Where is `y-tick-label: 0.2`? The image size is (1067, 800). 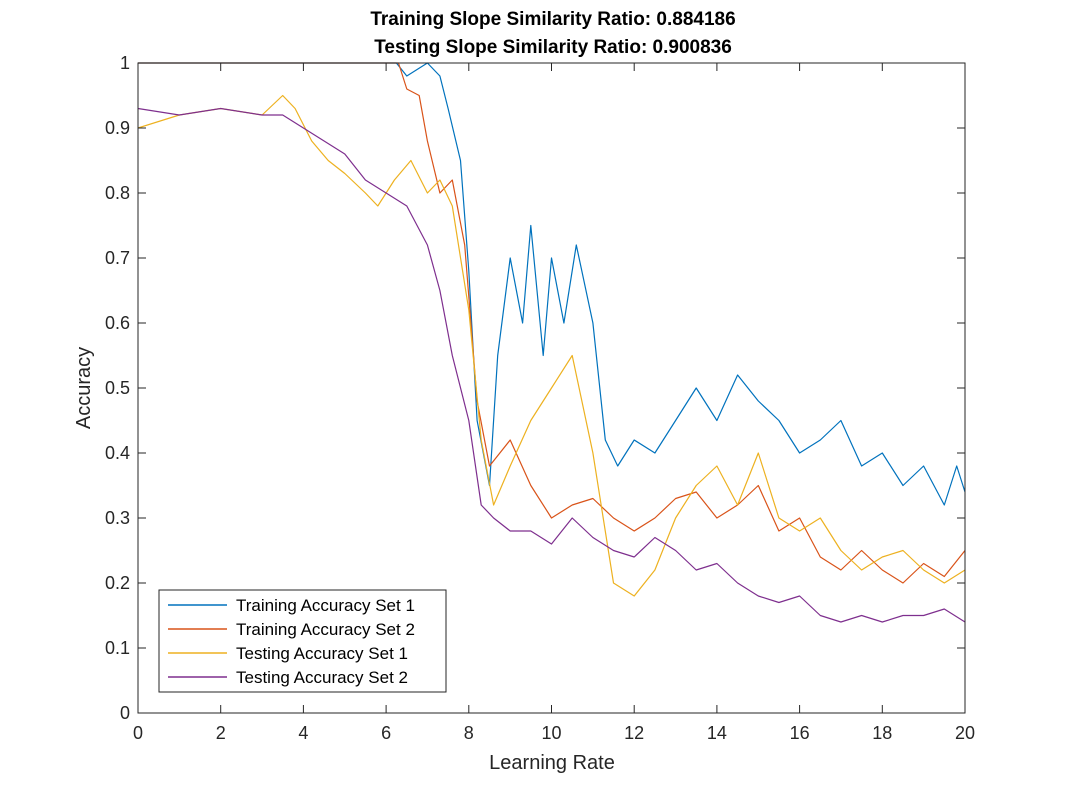 y-tick-label: 0.2 is located at coordinates (117, 583).